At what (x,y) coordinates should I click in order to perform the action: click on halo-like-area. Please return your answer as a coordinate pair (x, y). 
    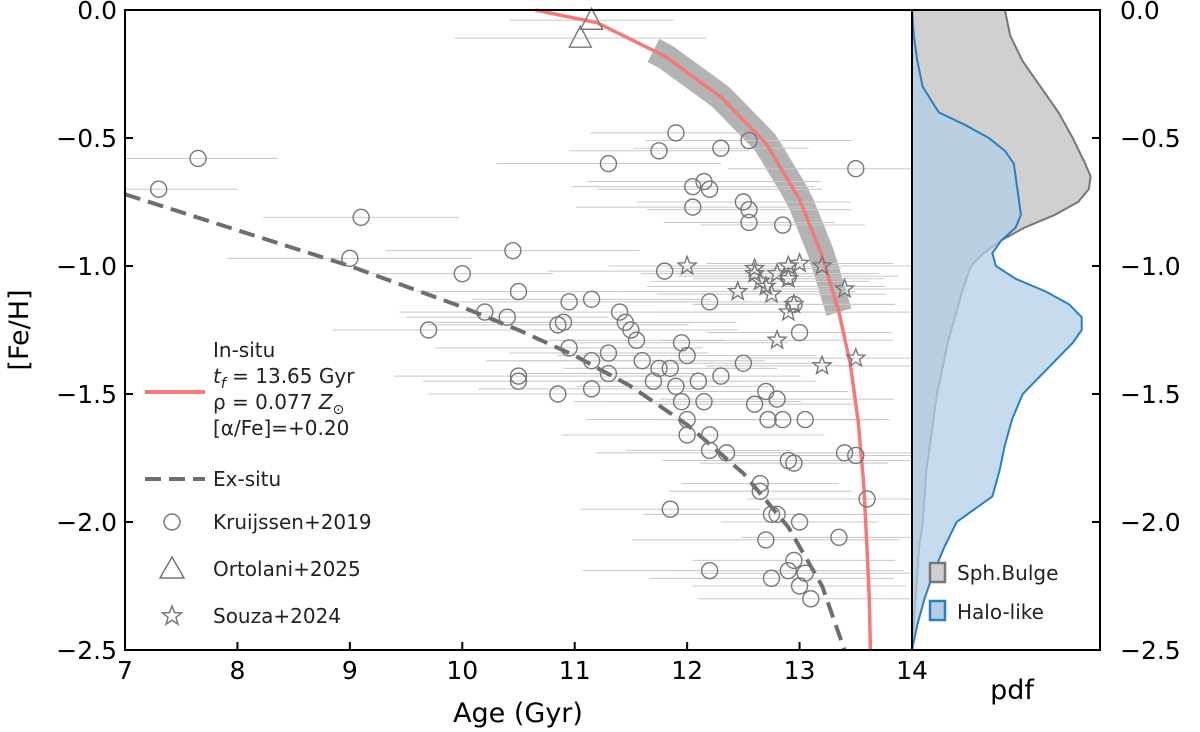
    Looking at the image, I should click on (997, 330).